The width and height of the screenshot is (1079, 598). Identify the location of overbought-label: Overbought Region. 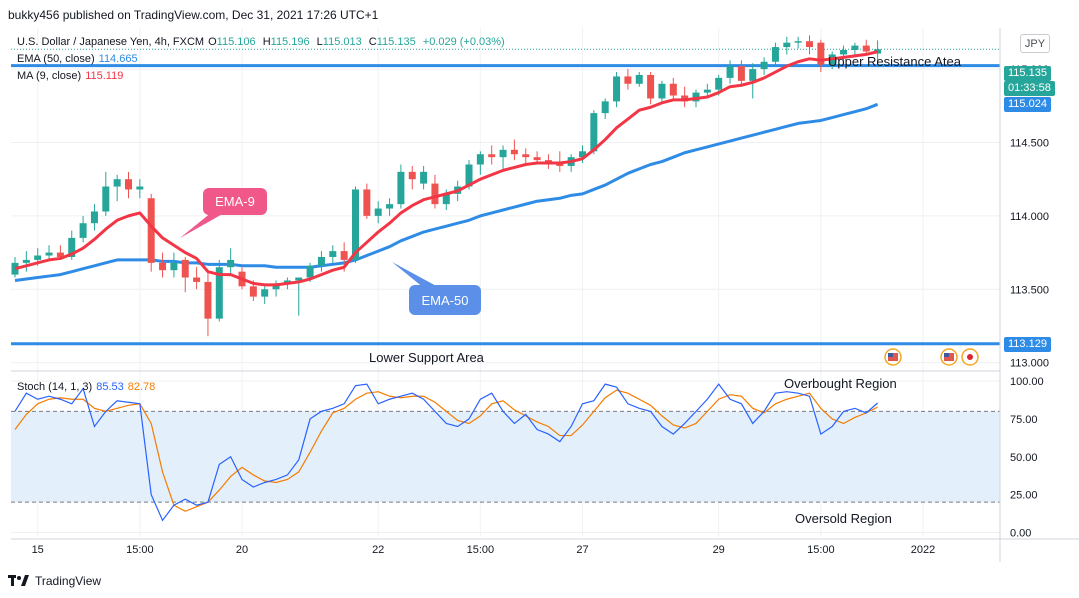
(840, 383).